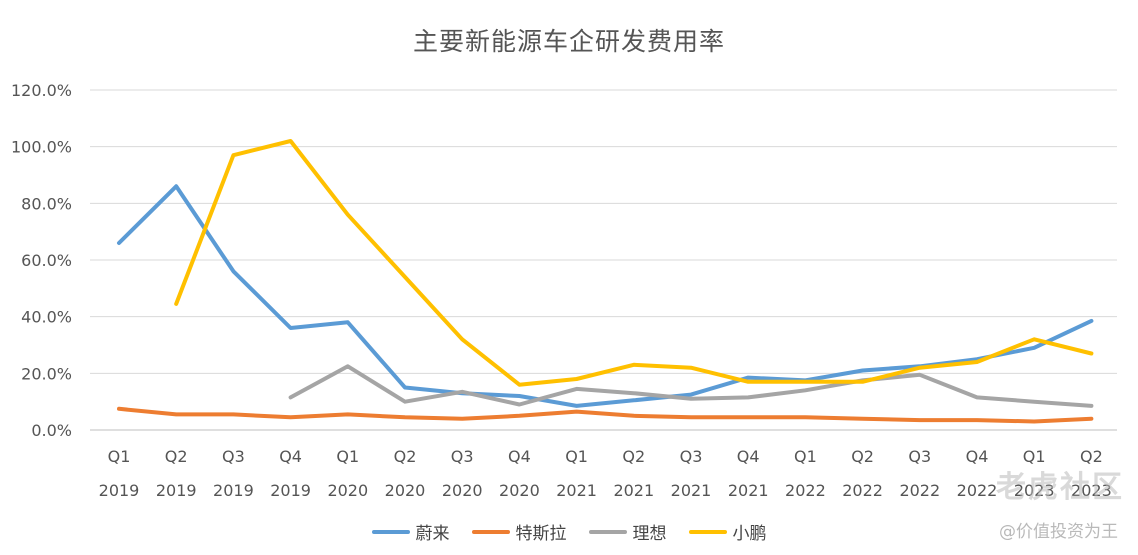 This screenshot has width=1138, height=555. What do you see at coordinates (41, 147) in the screenshot?
I see `y-tick-label: 100.0%` at bounding box center [41, 147].